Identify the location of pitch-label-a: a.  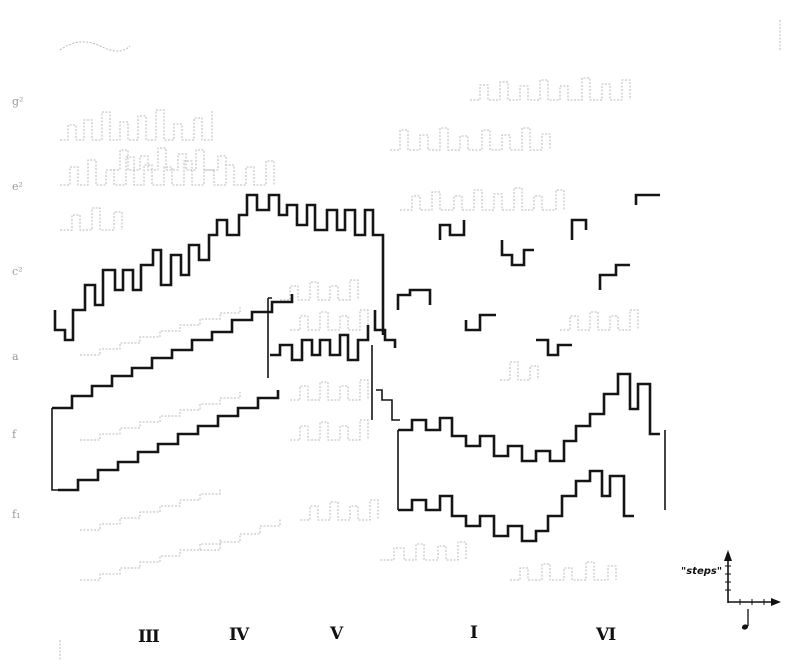
(15, 356).